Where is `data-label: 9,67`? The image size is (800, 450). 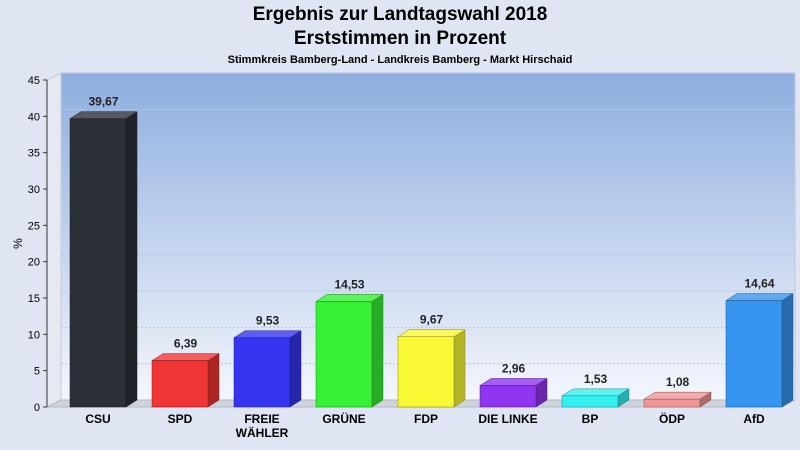
data-label: 9,67 is located at coordinates (432, 320).